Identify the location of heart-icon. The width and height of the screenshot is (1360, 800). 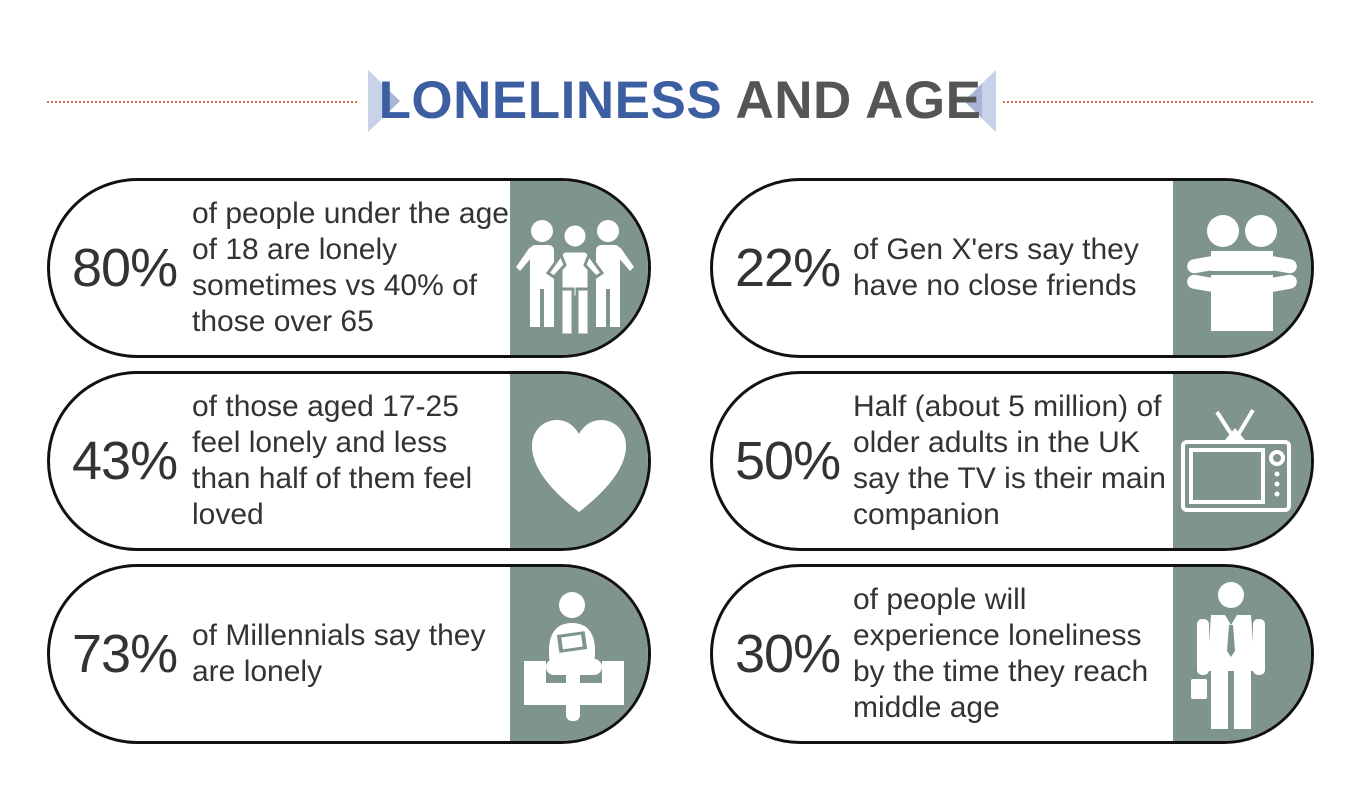
(579, 466).